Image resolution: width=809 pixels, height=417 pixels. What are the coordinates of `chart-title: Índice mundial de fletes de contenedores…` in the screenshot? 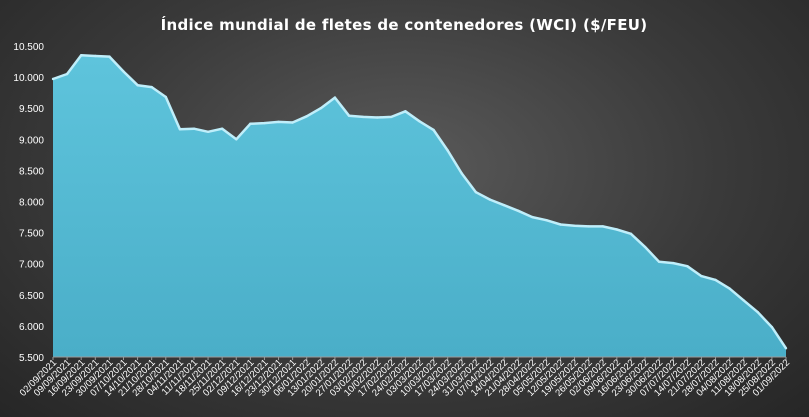 It's located at (404, 24).